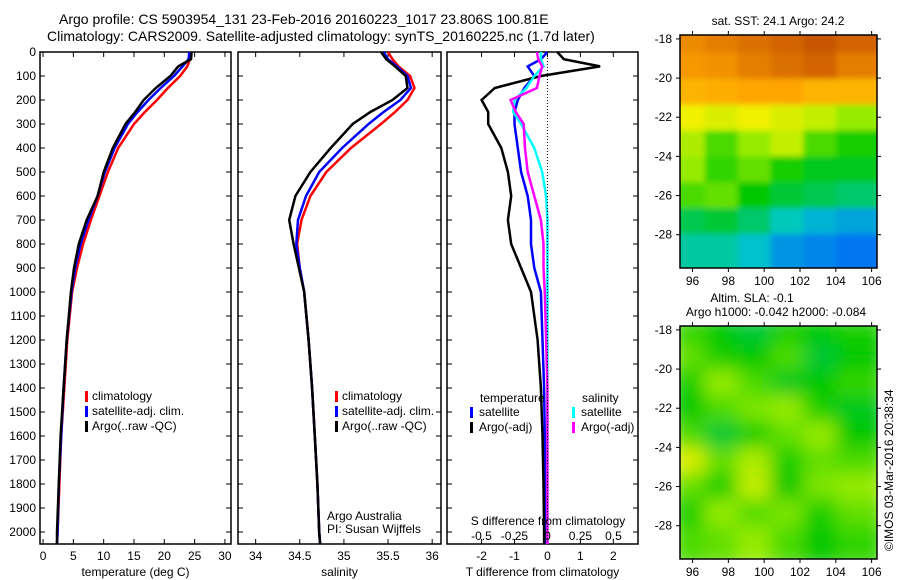 This screenshot has width=900, height=580. I want to click on legend-header-temperature: temperature, so click(512, 398).